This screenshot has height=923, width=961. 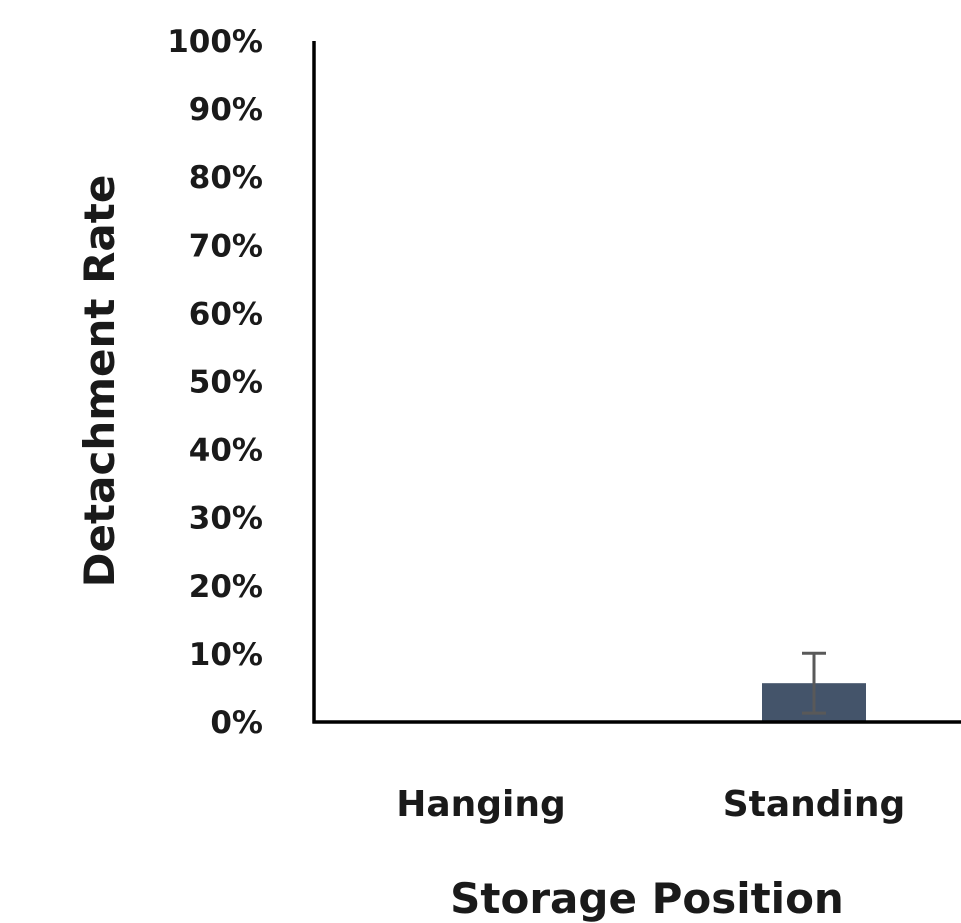 I want to click on y-axis-ticks: 0% 10% 20% 30% 40% 50% 60% 70% 80% 90% 100%, so click(x=215, y=382).